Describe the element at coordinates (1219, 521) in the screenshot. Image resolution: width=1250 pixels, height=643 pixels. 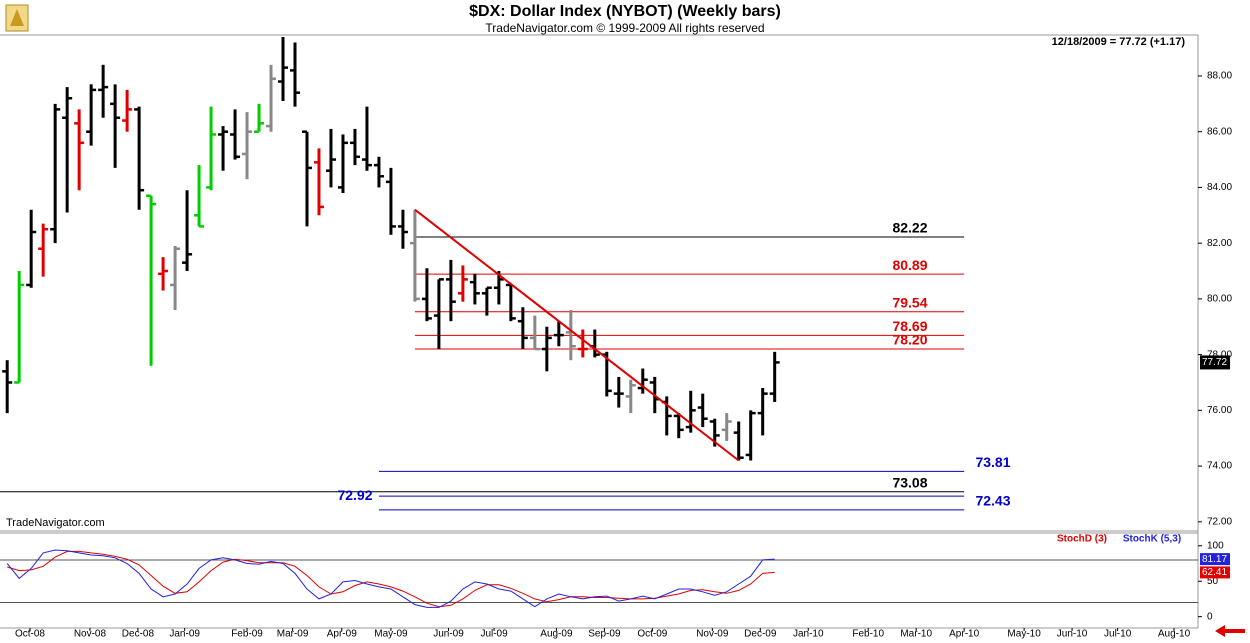
I see `y-tick-label: 72.00` at that location.